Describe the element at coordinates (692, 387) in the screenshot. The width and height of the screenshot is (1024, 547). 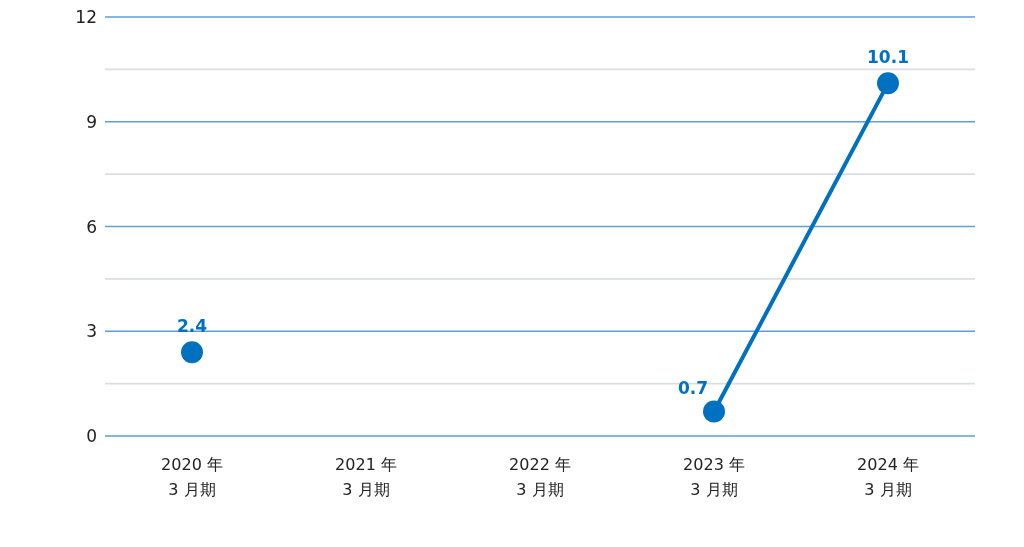
I see `data-label: 0.7` at that location.